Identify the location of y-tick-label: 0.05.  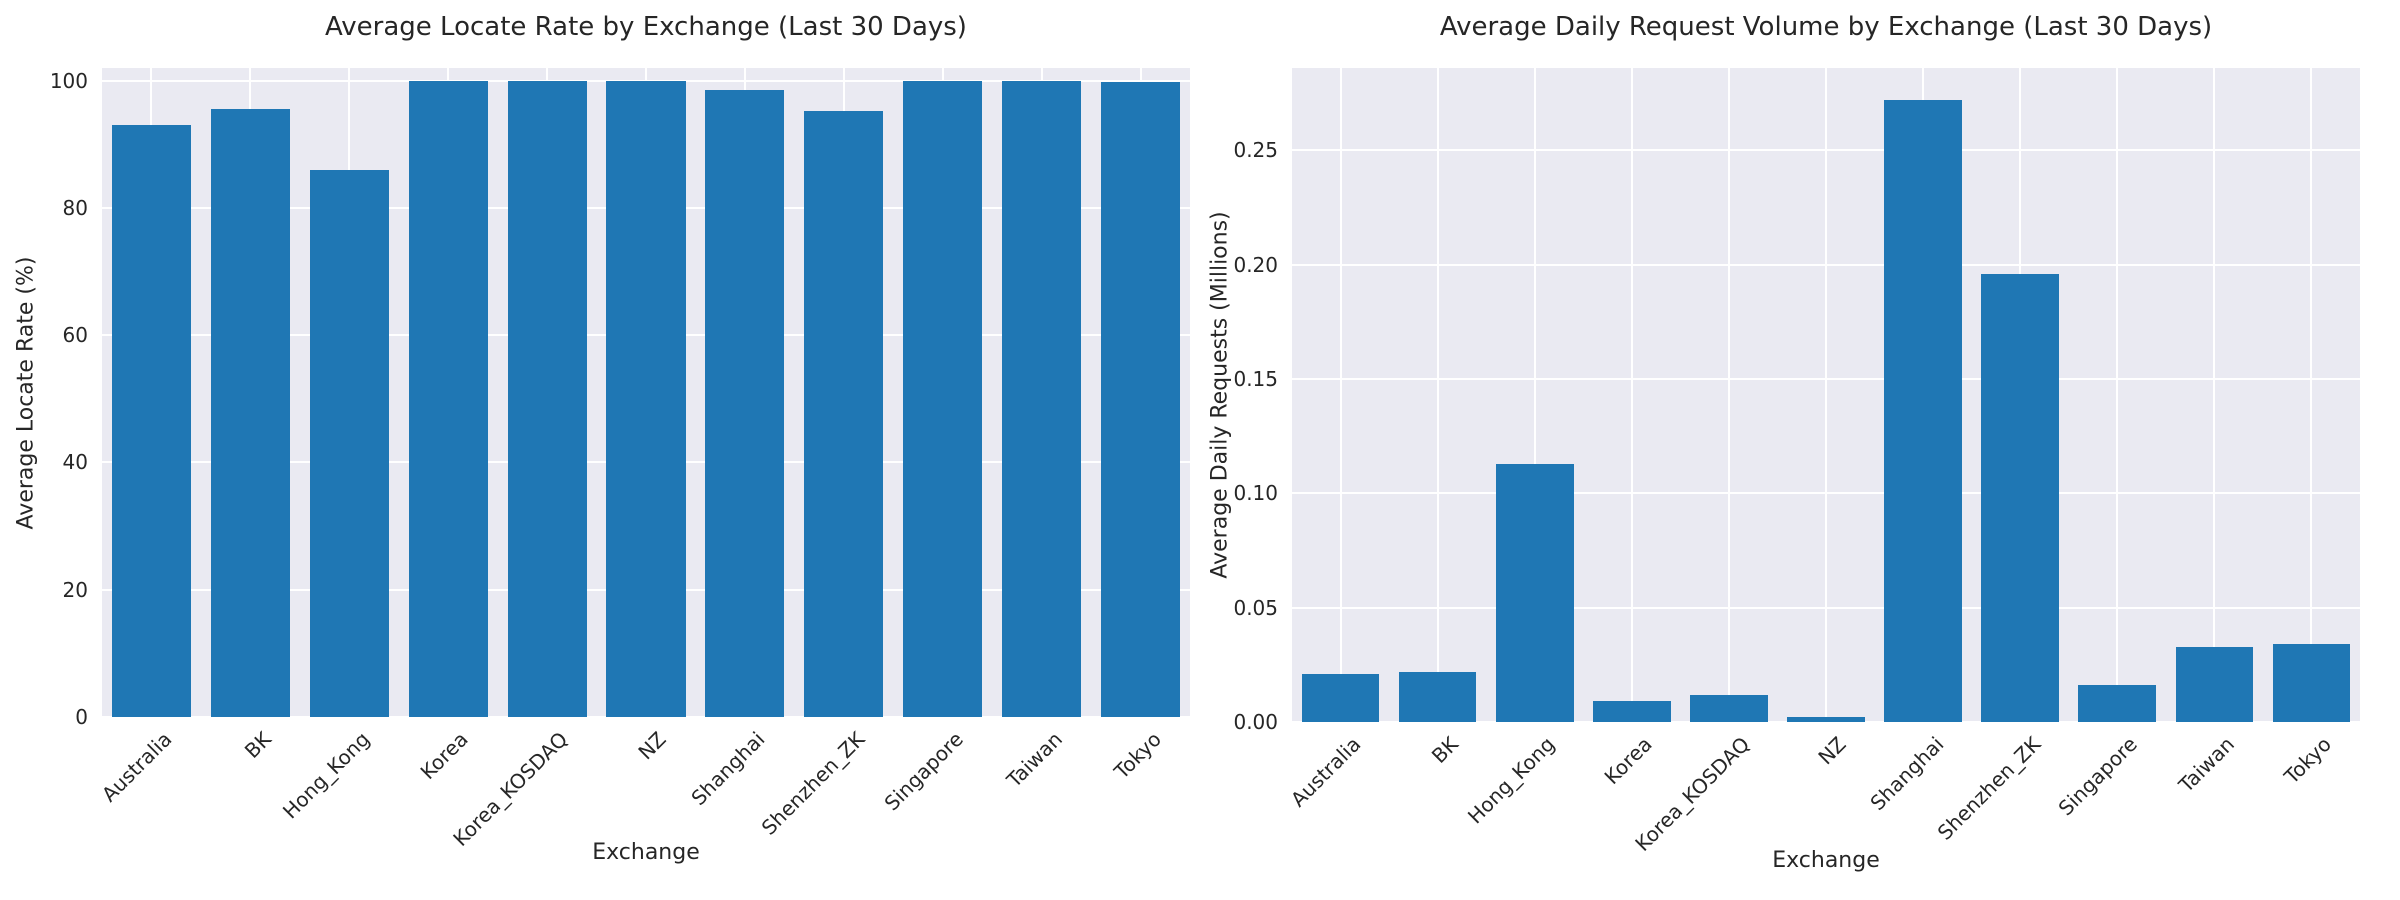
(1255, 607).